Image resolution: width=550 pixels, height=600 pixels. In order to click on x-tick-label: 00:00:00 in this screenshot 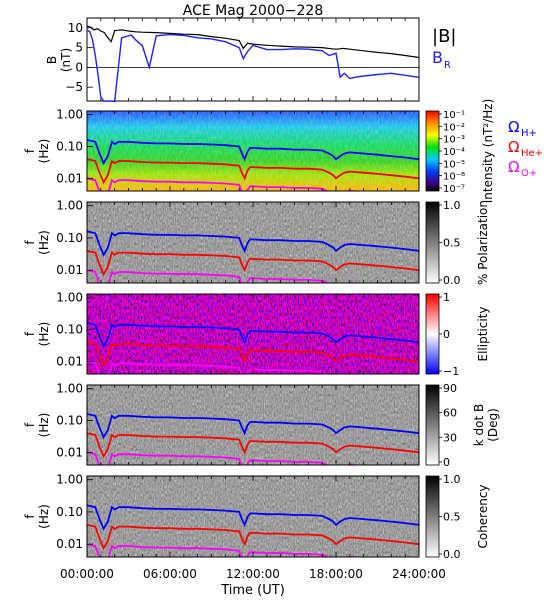, I will do `click(87, 574)`.